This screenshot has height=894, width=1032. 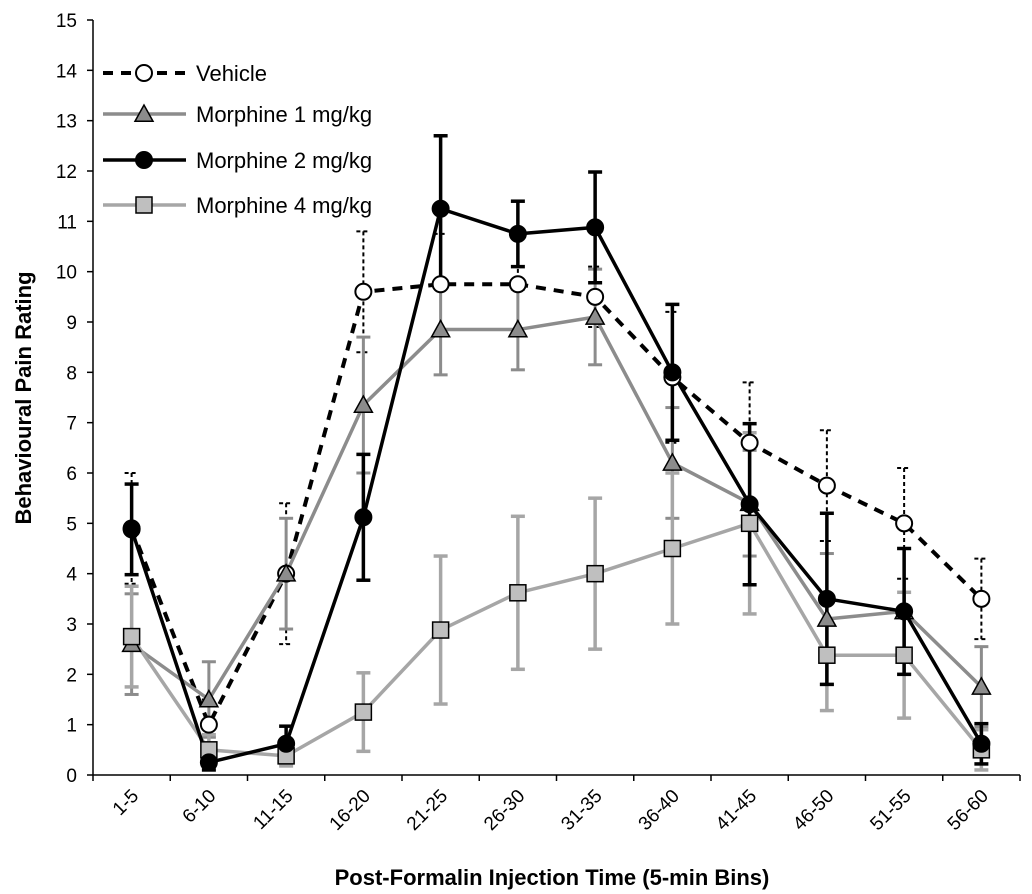 What do you see at coordinates (968, 810) in the screenshot?
I see `x-tick-label: 56-60` at bounding box center [968, 810].